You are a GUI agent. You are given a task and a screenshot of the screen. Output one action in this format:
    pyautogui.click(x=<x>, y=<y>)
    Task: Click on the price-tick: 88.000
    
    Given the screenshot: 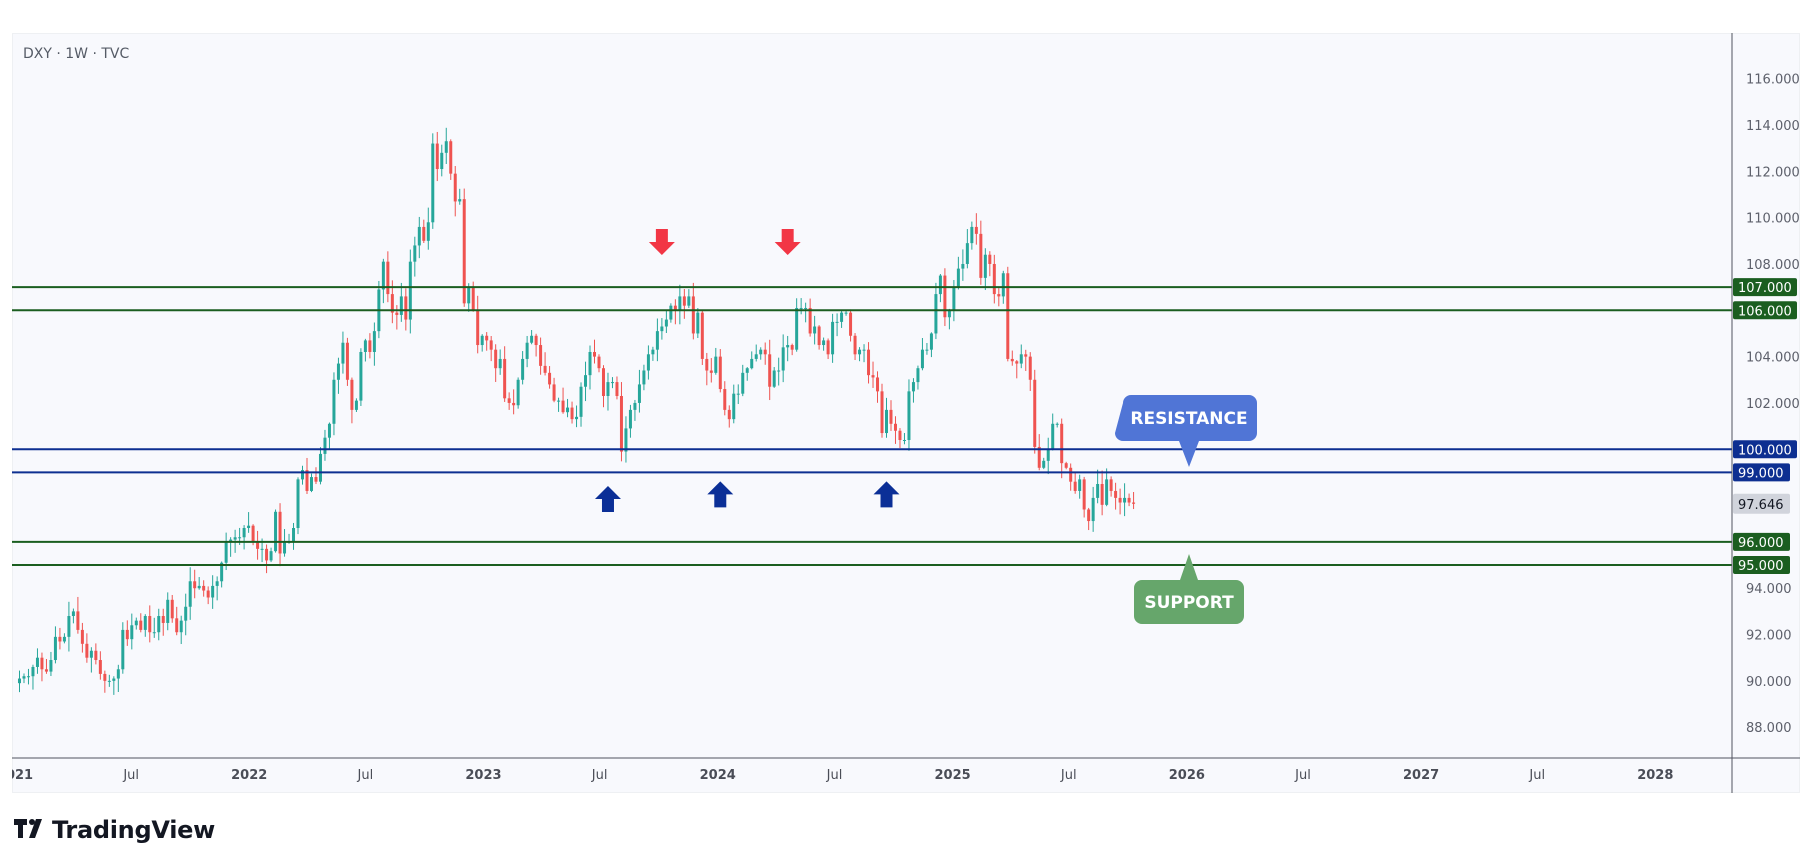 What is the action you would take?
    pyautogui.click(x=1769, y=728)
    